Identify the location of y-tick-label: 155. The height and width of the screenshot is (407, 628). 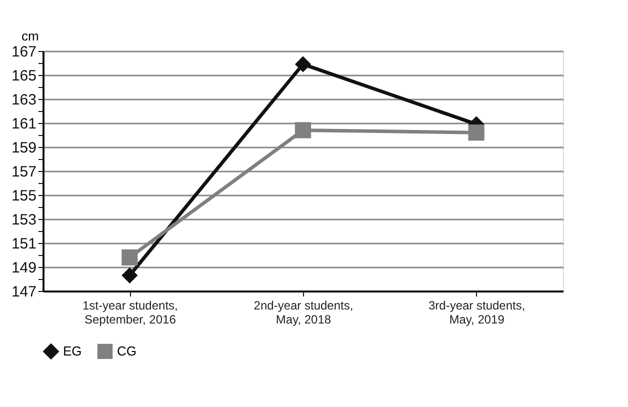
(23, 196).